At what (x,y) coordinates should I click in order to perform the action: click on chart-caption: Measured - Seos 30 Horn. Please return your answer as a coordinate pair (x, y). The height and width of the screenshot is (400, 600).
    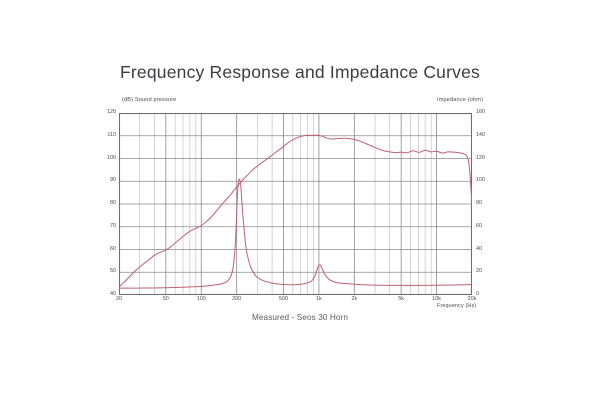
    Looking at the image, I should click on (300, 317).